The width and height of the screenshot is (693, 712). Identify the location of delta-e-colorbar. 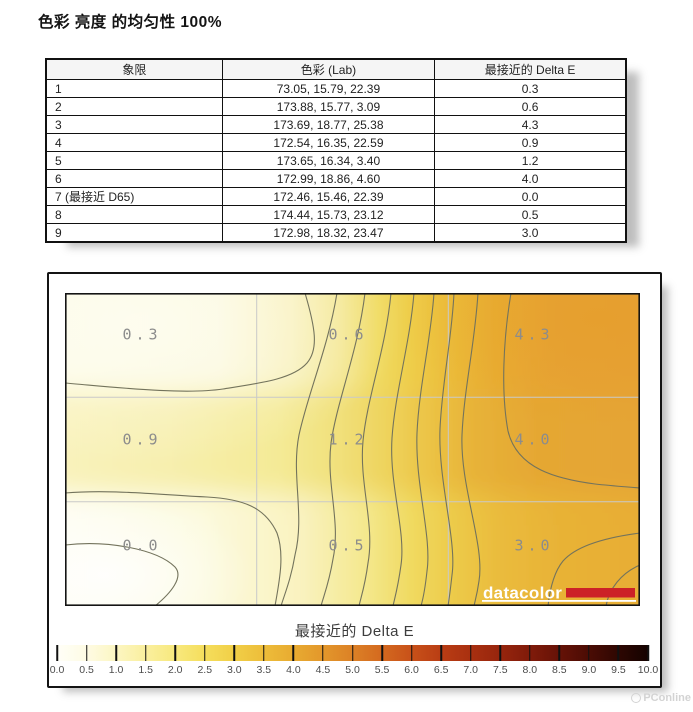
(352, 653).